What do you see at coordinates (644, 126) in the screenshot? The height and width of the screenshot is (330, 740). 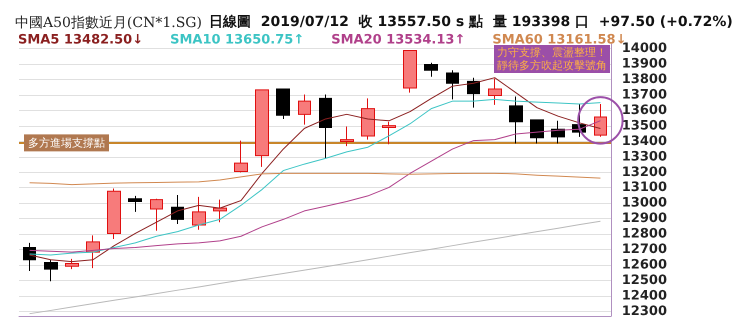 I see `y-tick-label: 13500` at bounding box center [644, 126].